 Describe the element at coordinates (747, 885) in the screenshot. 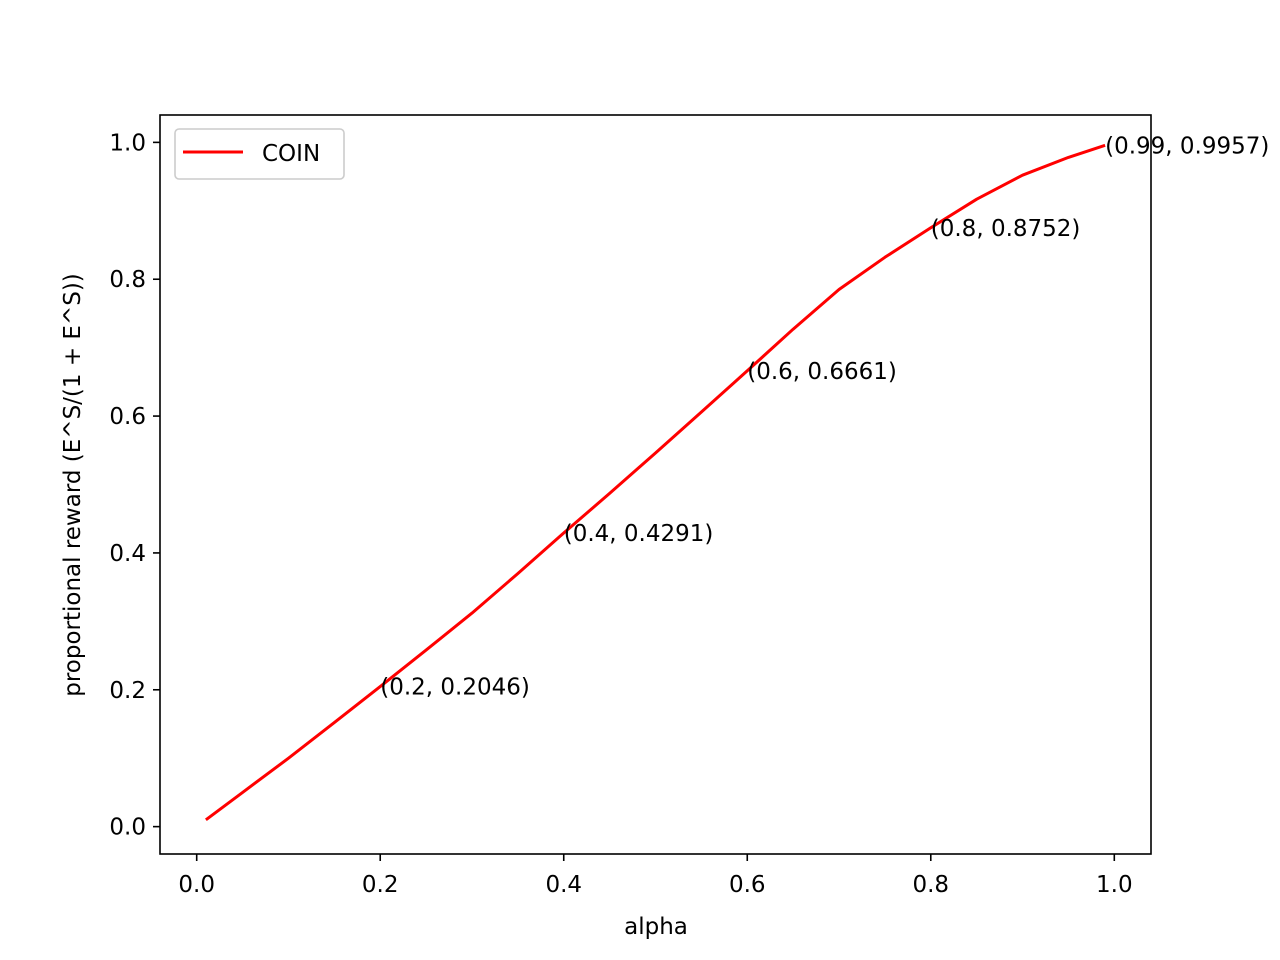

I see `x-tick-label: 0.6` at that location.